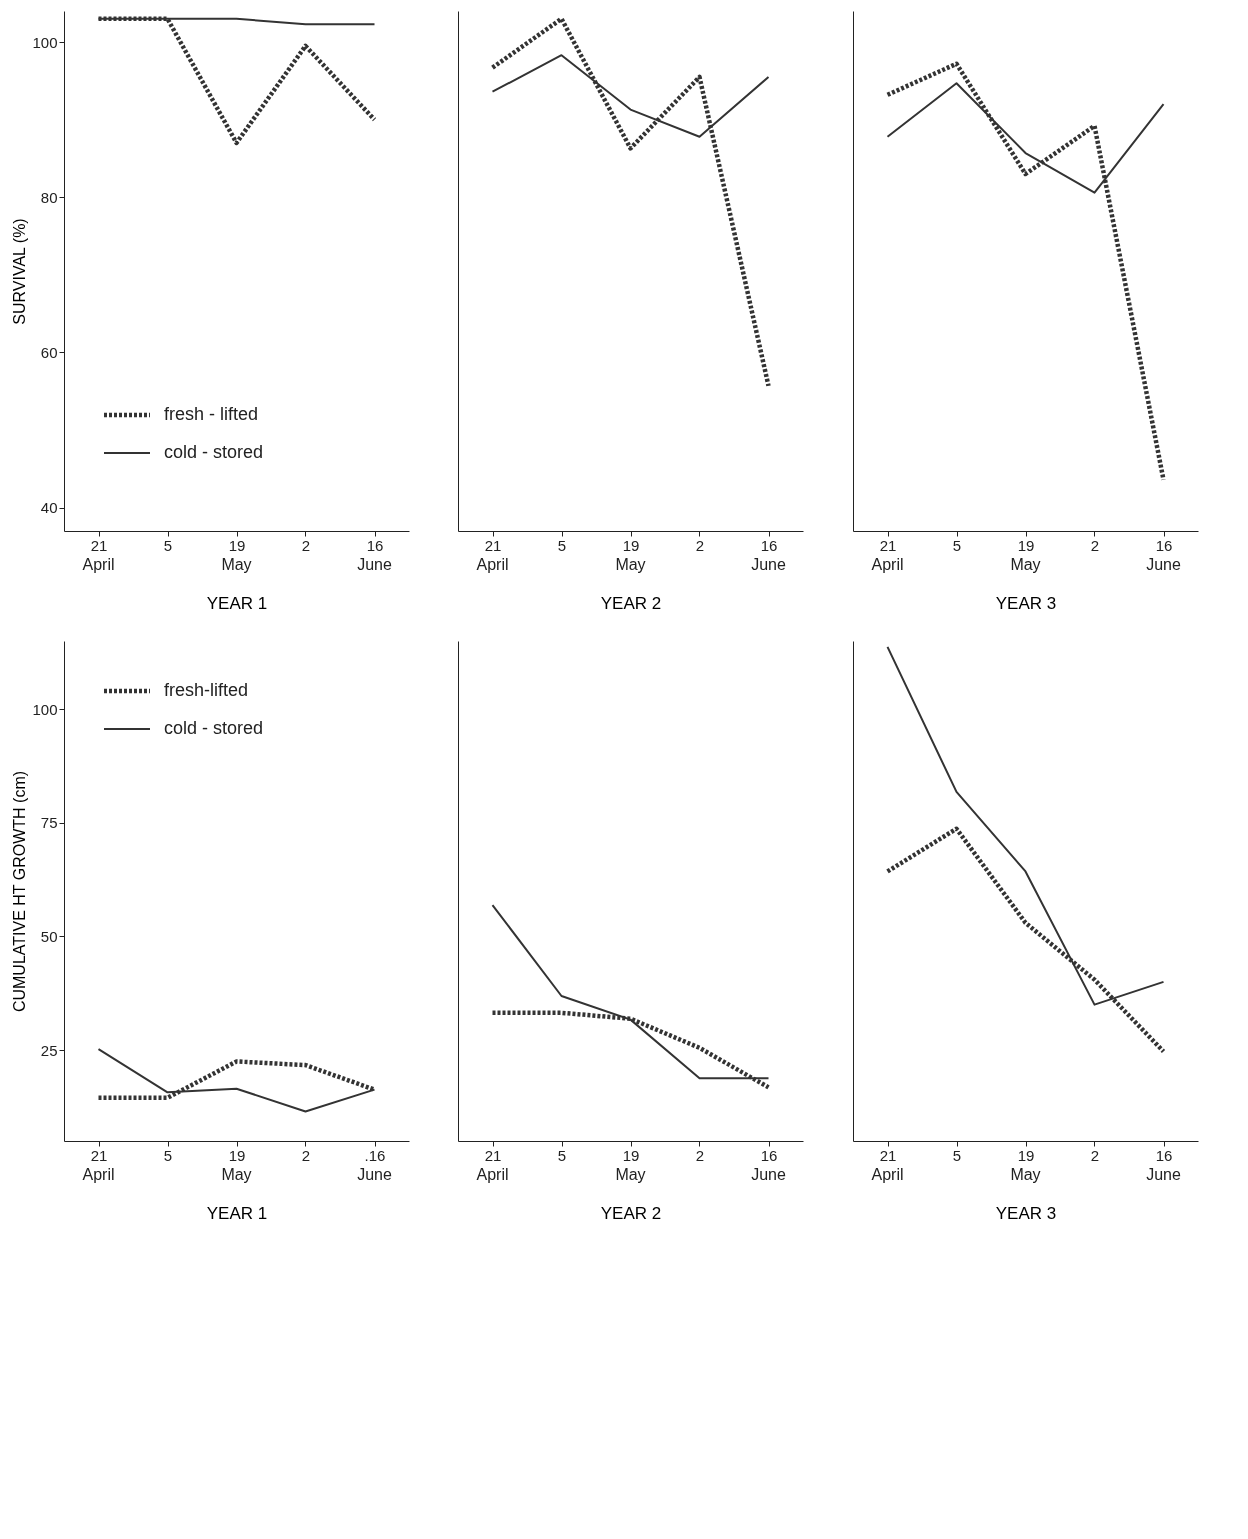 Image resolution: width=1248 pixels, height=1539 pixels. Describe the element at coordinates (49, 352) in the screenshot. I see `y-tick-label: 60` at that location.